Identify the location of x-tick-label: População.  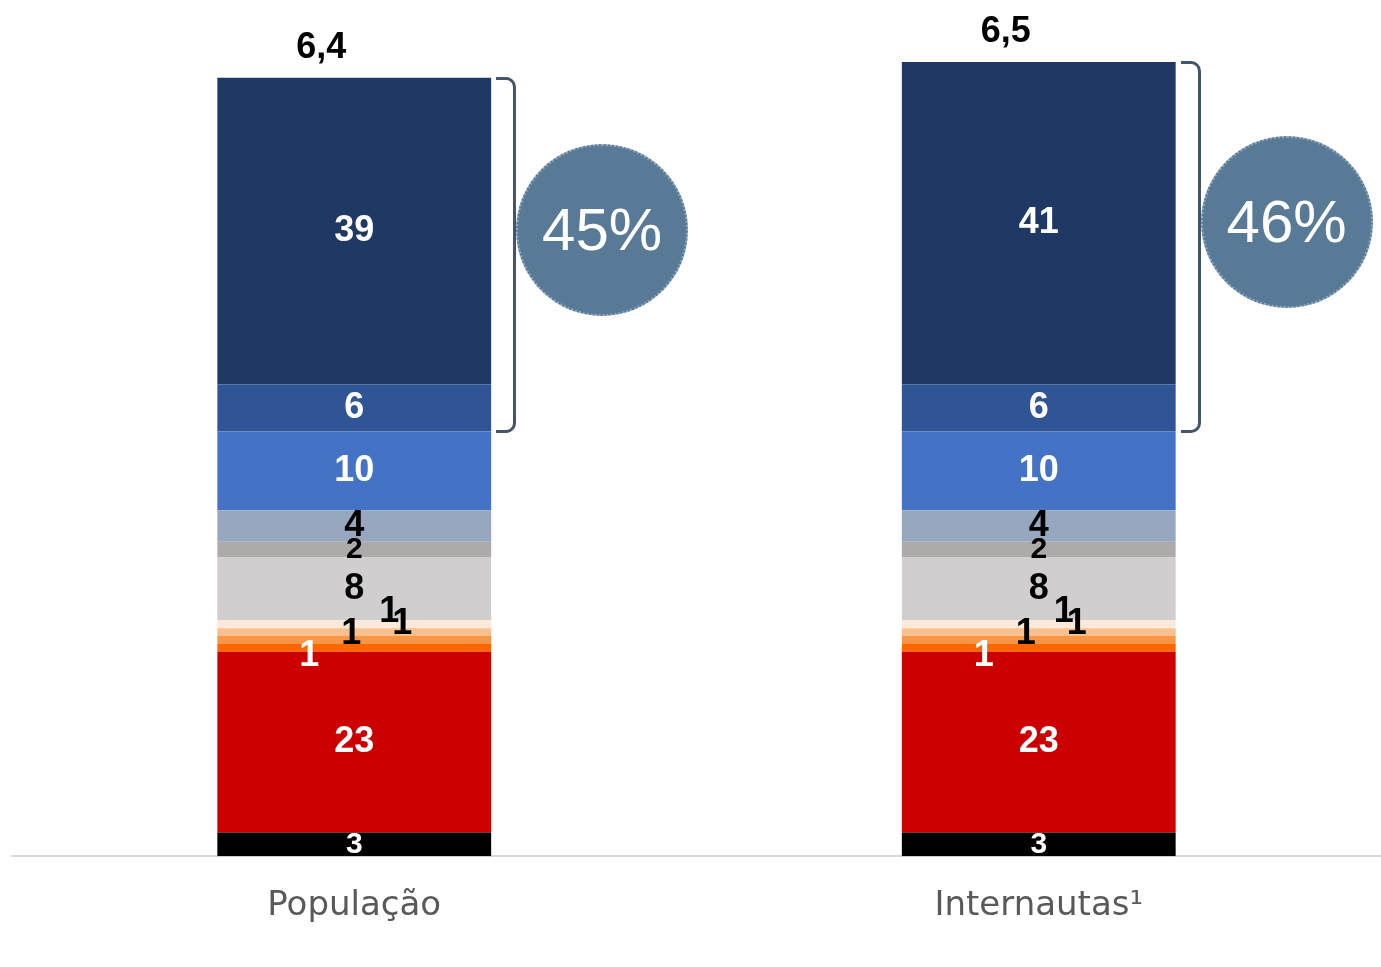
(354, 903).